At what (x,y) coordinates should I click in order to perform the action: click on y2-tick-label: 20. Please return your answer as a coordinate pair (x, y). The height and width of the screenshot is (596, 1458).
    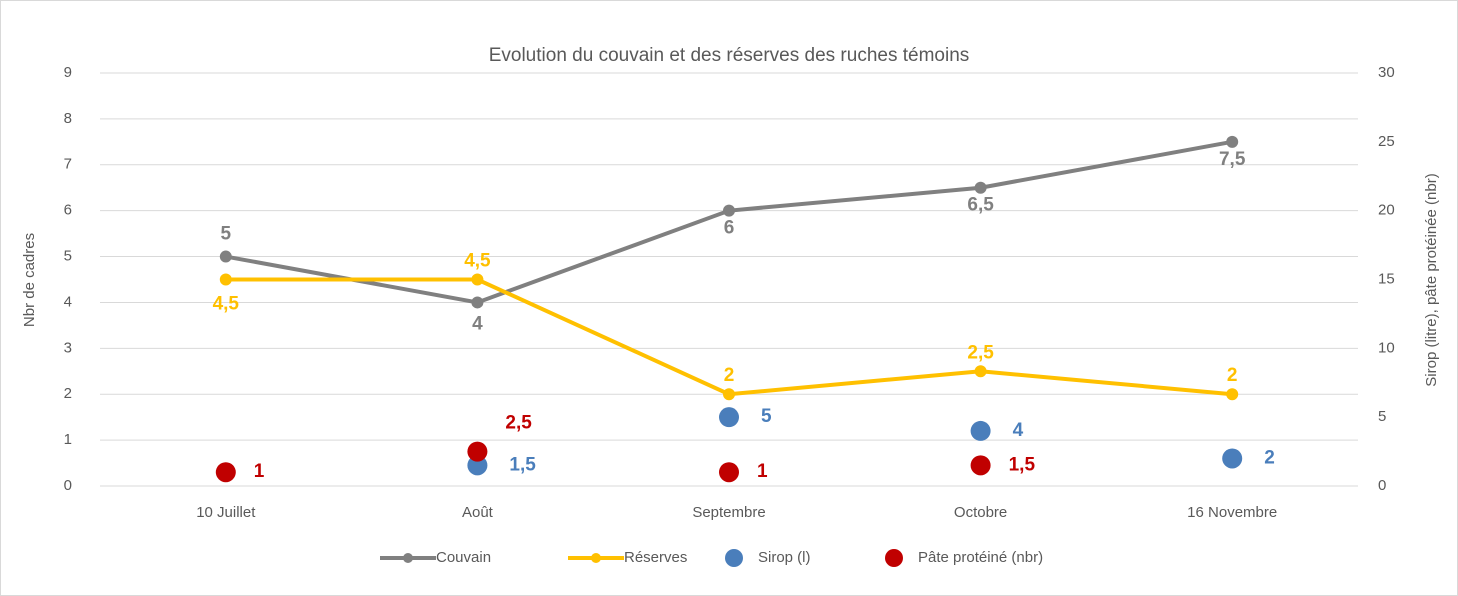
    Looking at the image, I should click on (1386, 210).